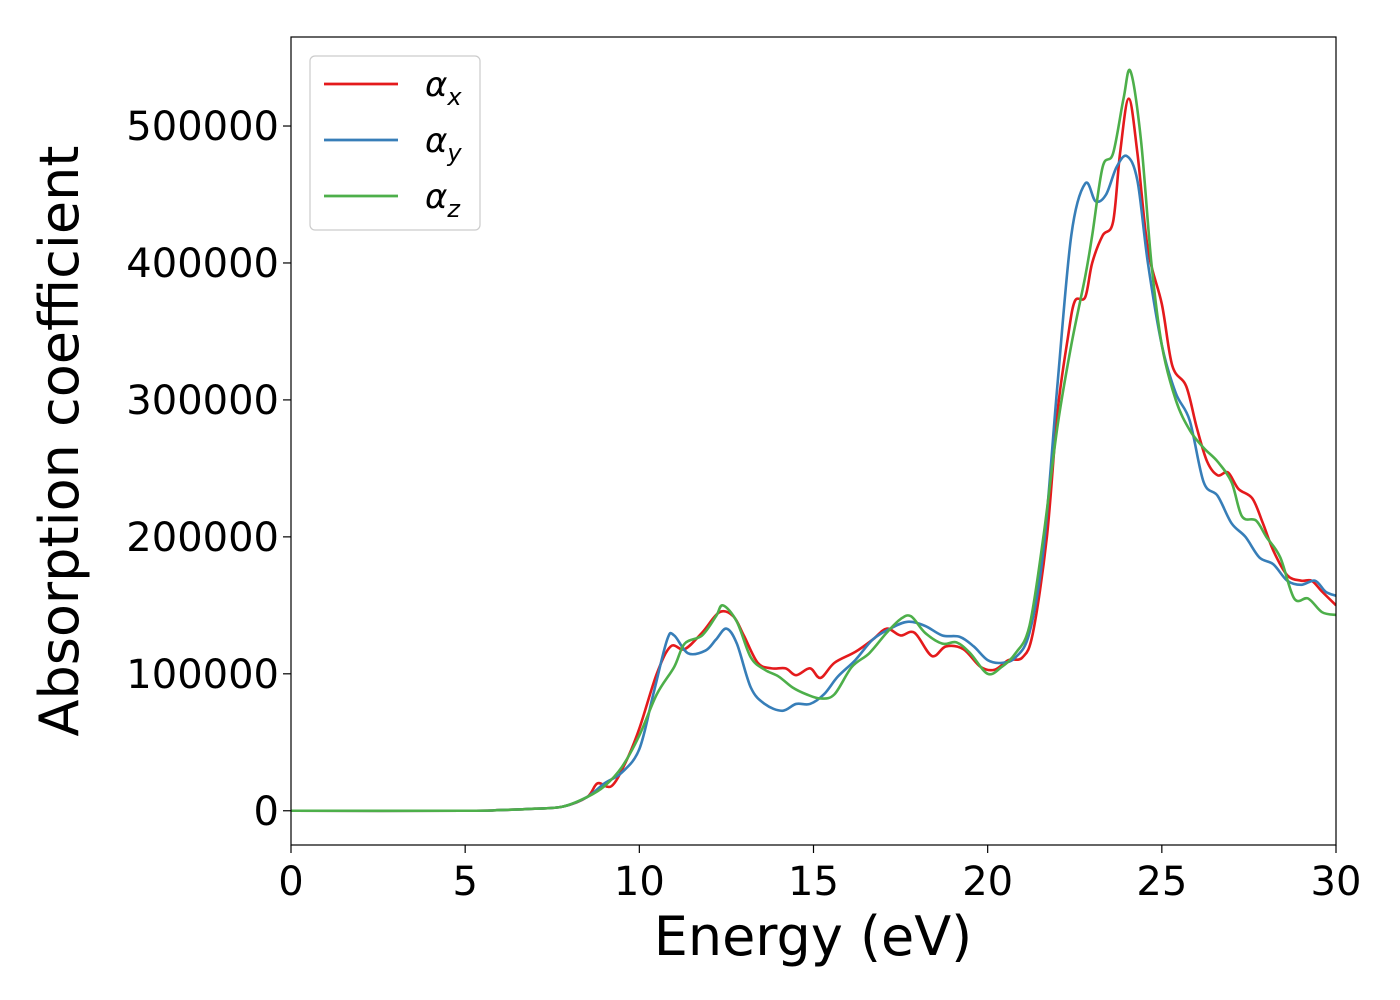 This screenshot has height=1000, width=1400. I want to click on x-tick-label: 25, so click(1161, 882).